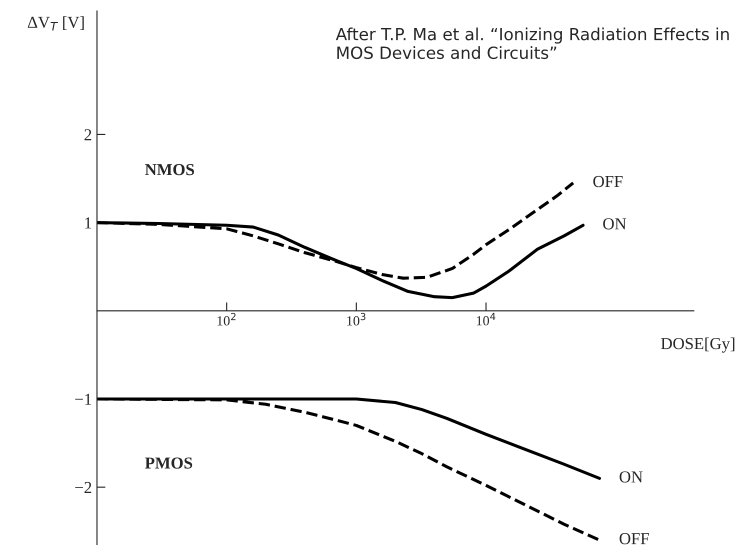 Image resolution: width=746 pixels, height=550 pixels. I want to click on y-axis-title: ΔV$_{T}$ [V], so click(56, 23).